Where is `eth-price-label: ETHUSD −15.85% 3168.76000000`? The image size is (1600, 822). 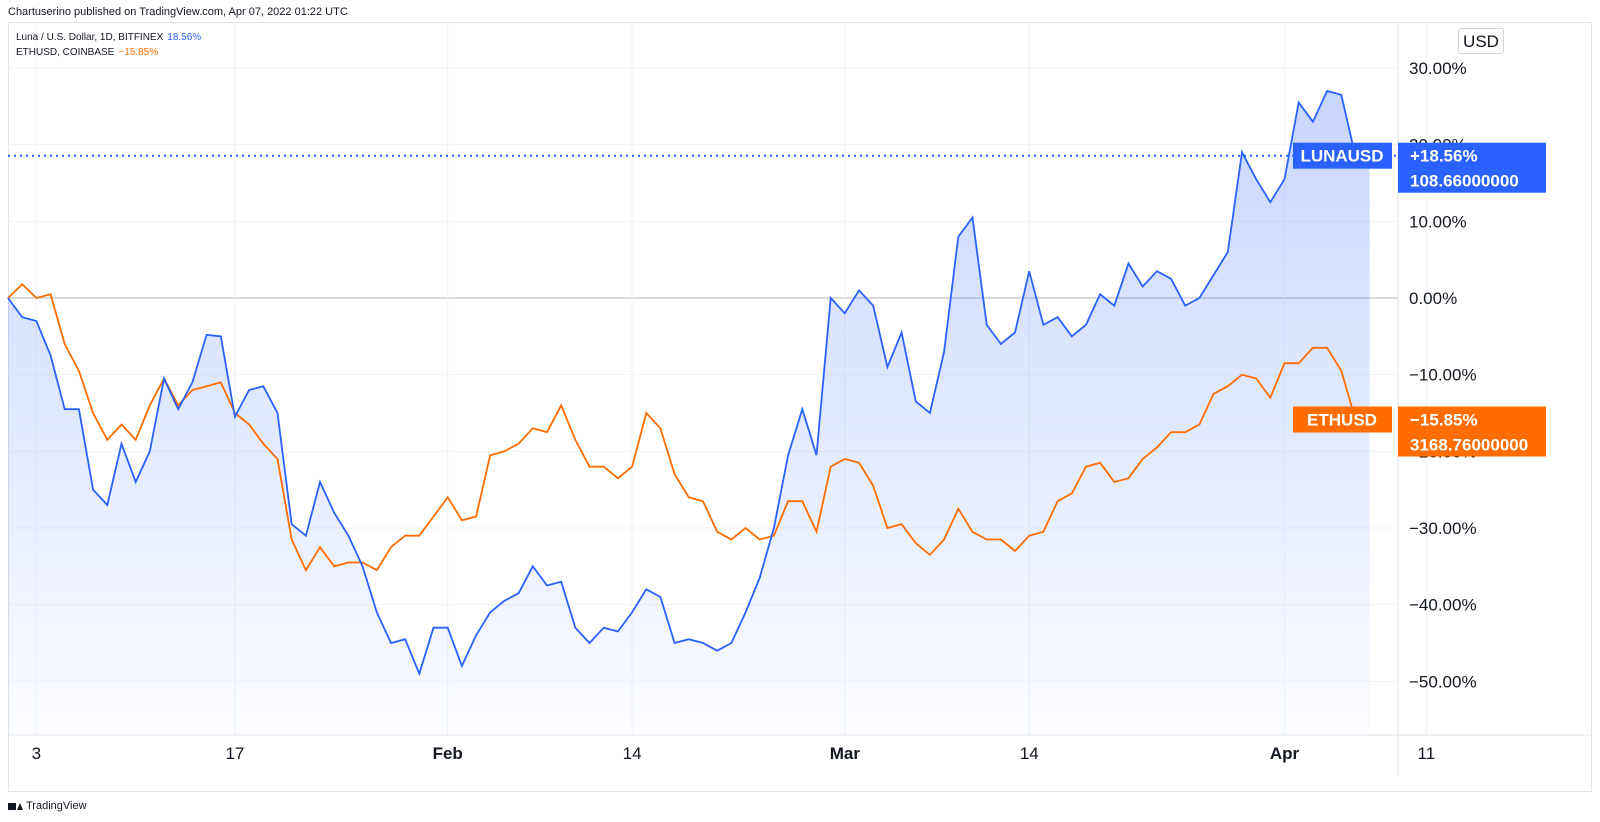 eth-price-label: ETHUSD −15.85% 3168.76000000 is located at coordinates (1419, 431).